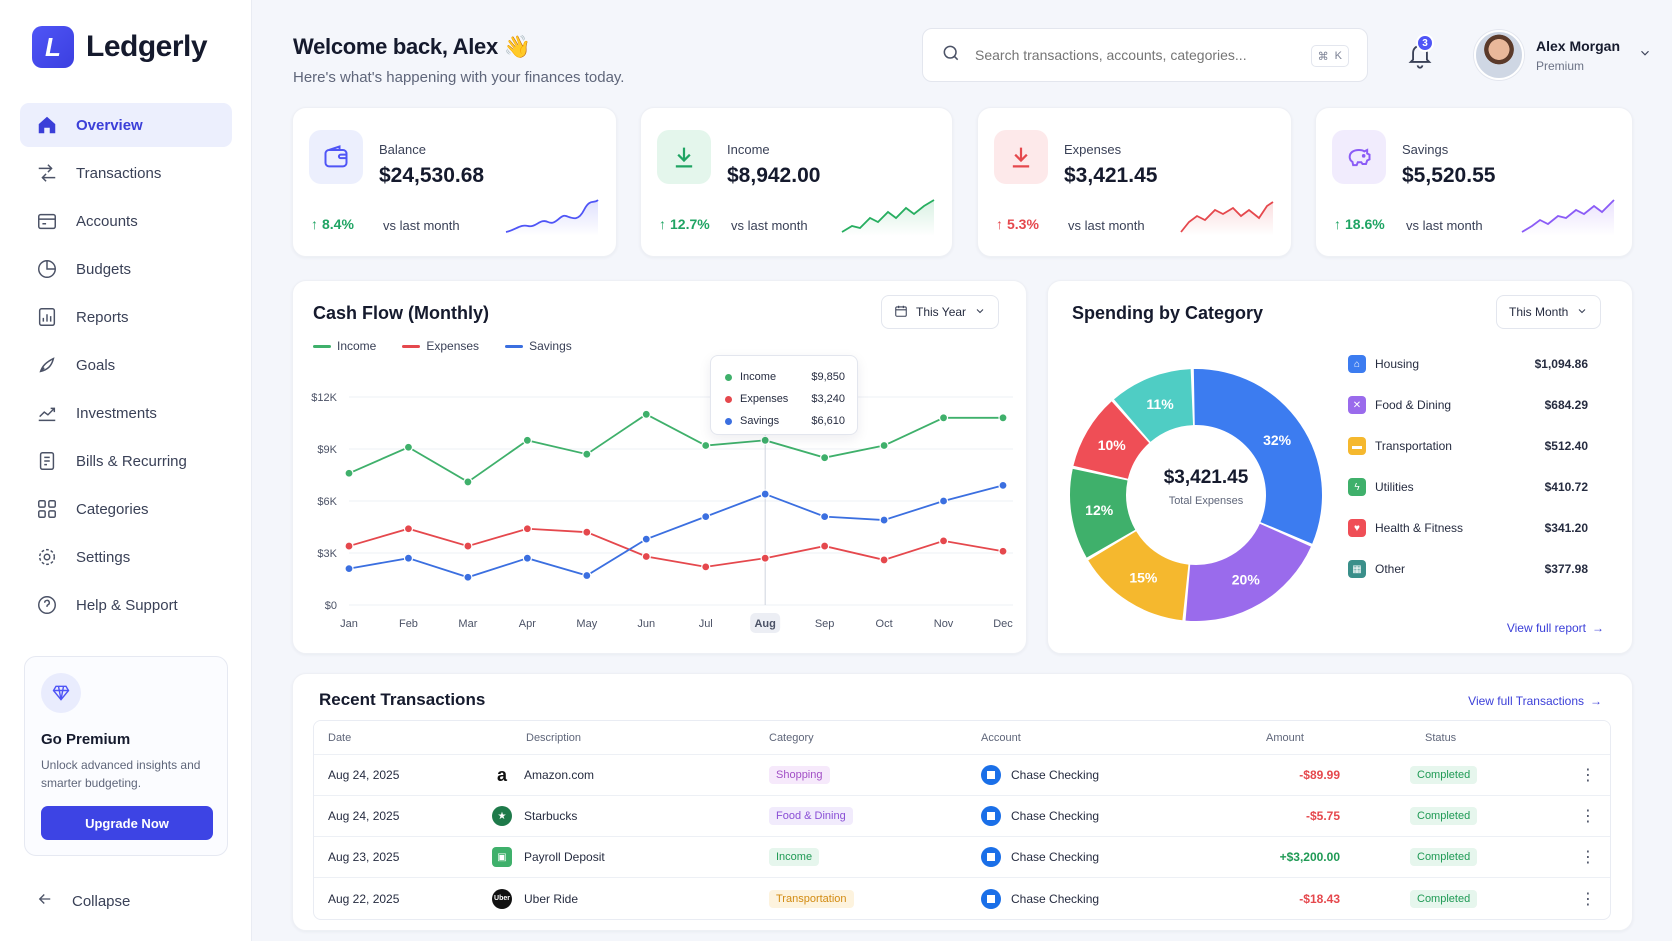 The width and height of the screenshot is (1672, 941). What do you see at coordinates (1444, 898) in the screenshot?
I see `status-badge: Completed` at bounding box center [1444, 898].